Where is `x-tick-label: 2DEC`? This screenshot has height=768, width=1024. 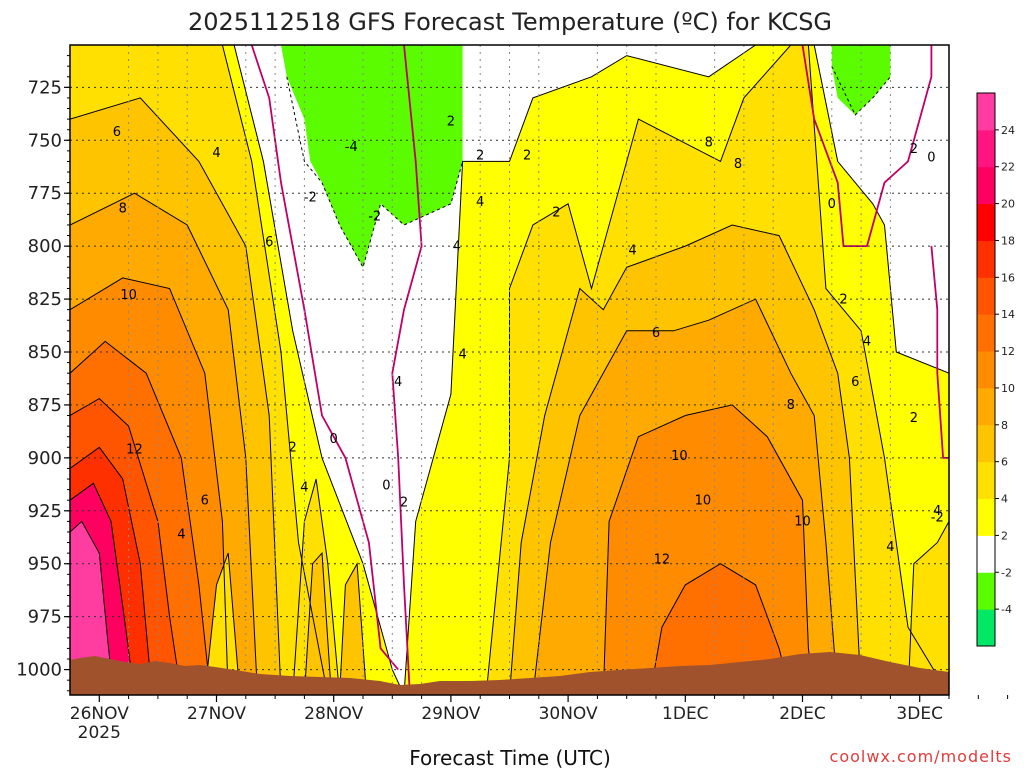
x-tick-label: 2DEC is located at coordinates (802, 714).